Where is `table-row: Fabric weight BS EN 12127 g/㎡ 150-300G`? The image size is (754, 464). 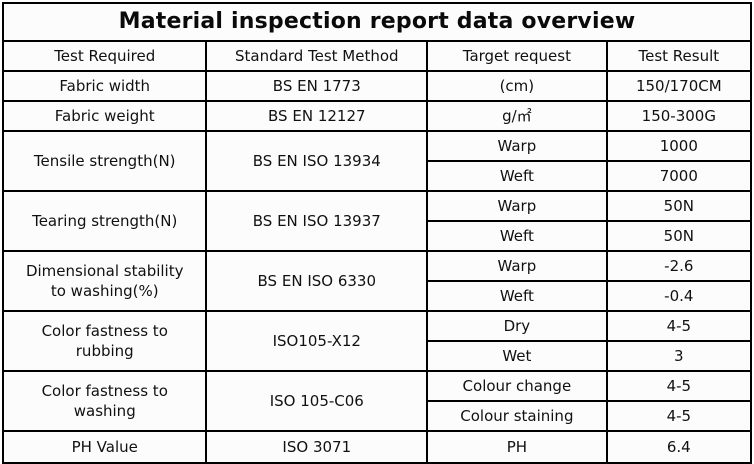 table-row: Fabric weight BS EN 12127 g/㎡ 150-300G is located at coordinates (377, 116).